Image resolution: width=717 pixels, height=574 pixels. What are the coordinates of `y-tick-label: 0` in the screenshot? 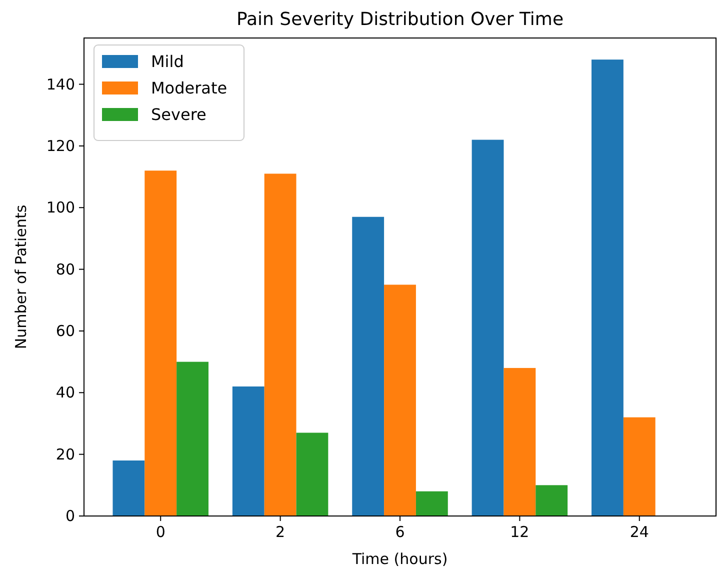 It's located at (70, 516).